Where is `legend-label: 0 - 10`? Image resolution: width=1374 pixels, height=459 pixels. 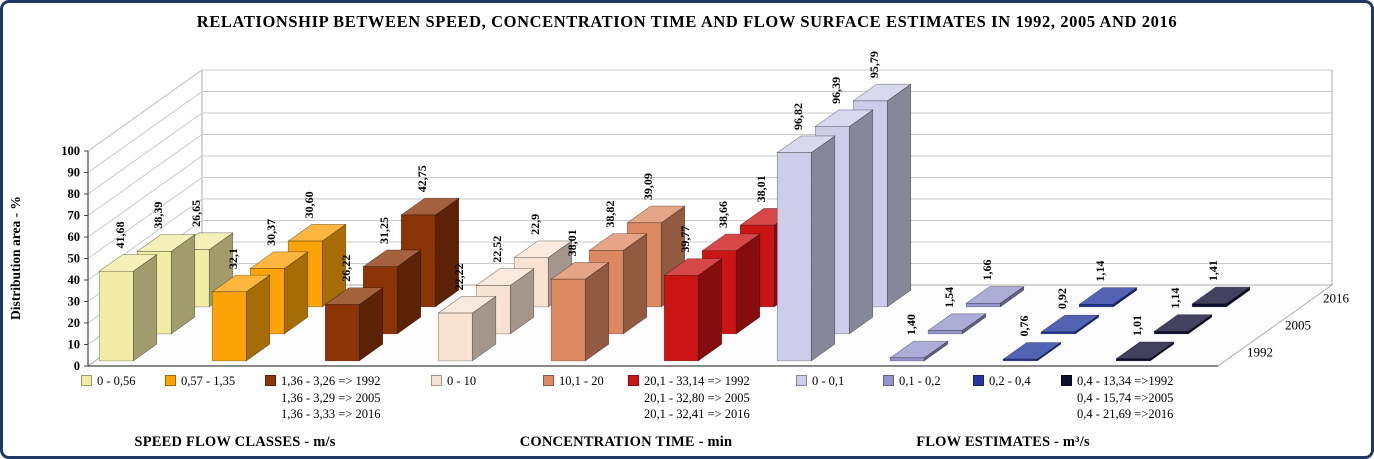
legend-label: 0 - 10 is located at coordinates (462, 381).